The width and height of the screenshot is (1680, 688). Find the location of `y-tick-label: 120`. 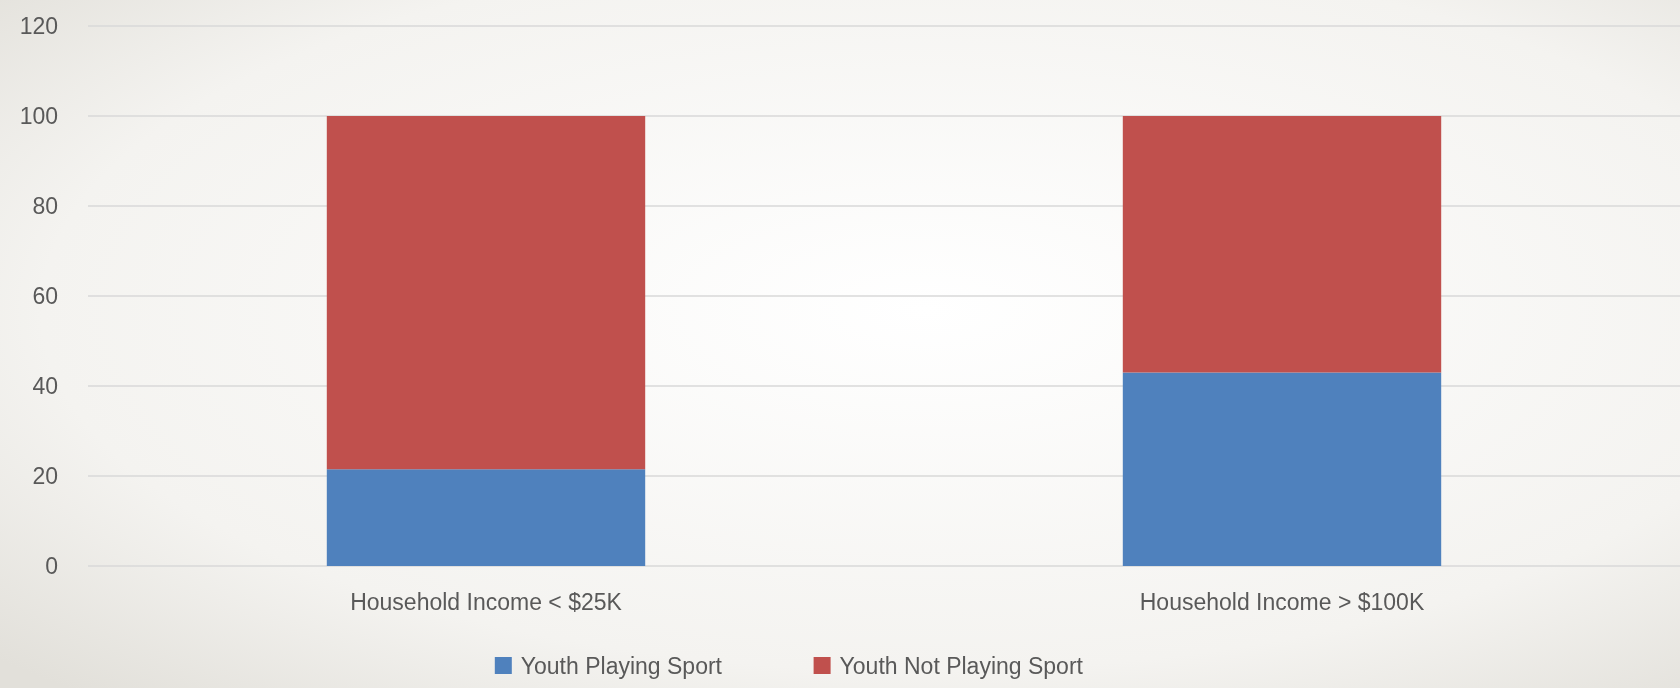

y-tick-label: 120 is located at coordinates (38, 26).